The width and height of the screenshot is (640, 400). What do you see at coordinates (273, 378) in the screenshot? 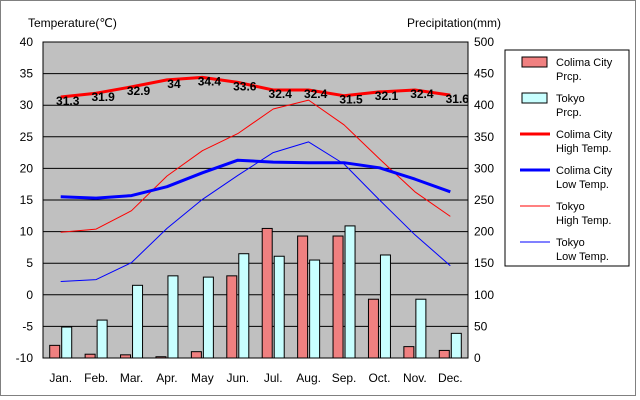
I see `month-label: Jul.` at bounding box center [273, 378].